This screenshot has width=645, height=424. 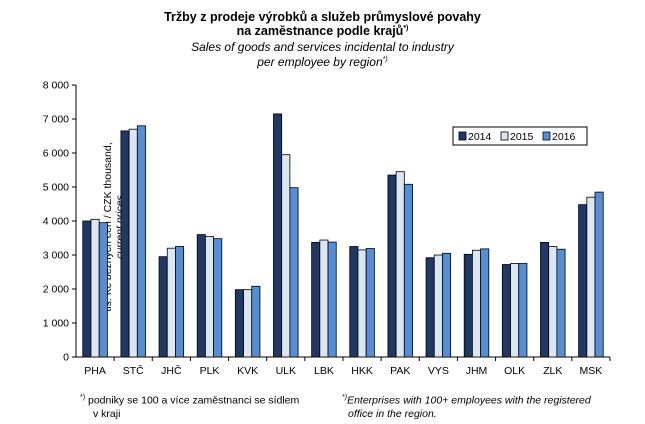 What do you see at coordinates (480, 137) in the screenshot?
I see `legend-label-2014: 2014` at bounding box center [480, 137].